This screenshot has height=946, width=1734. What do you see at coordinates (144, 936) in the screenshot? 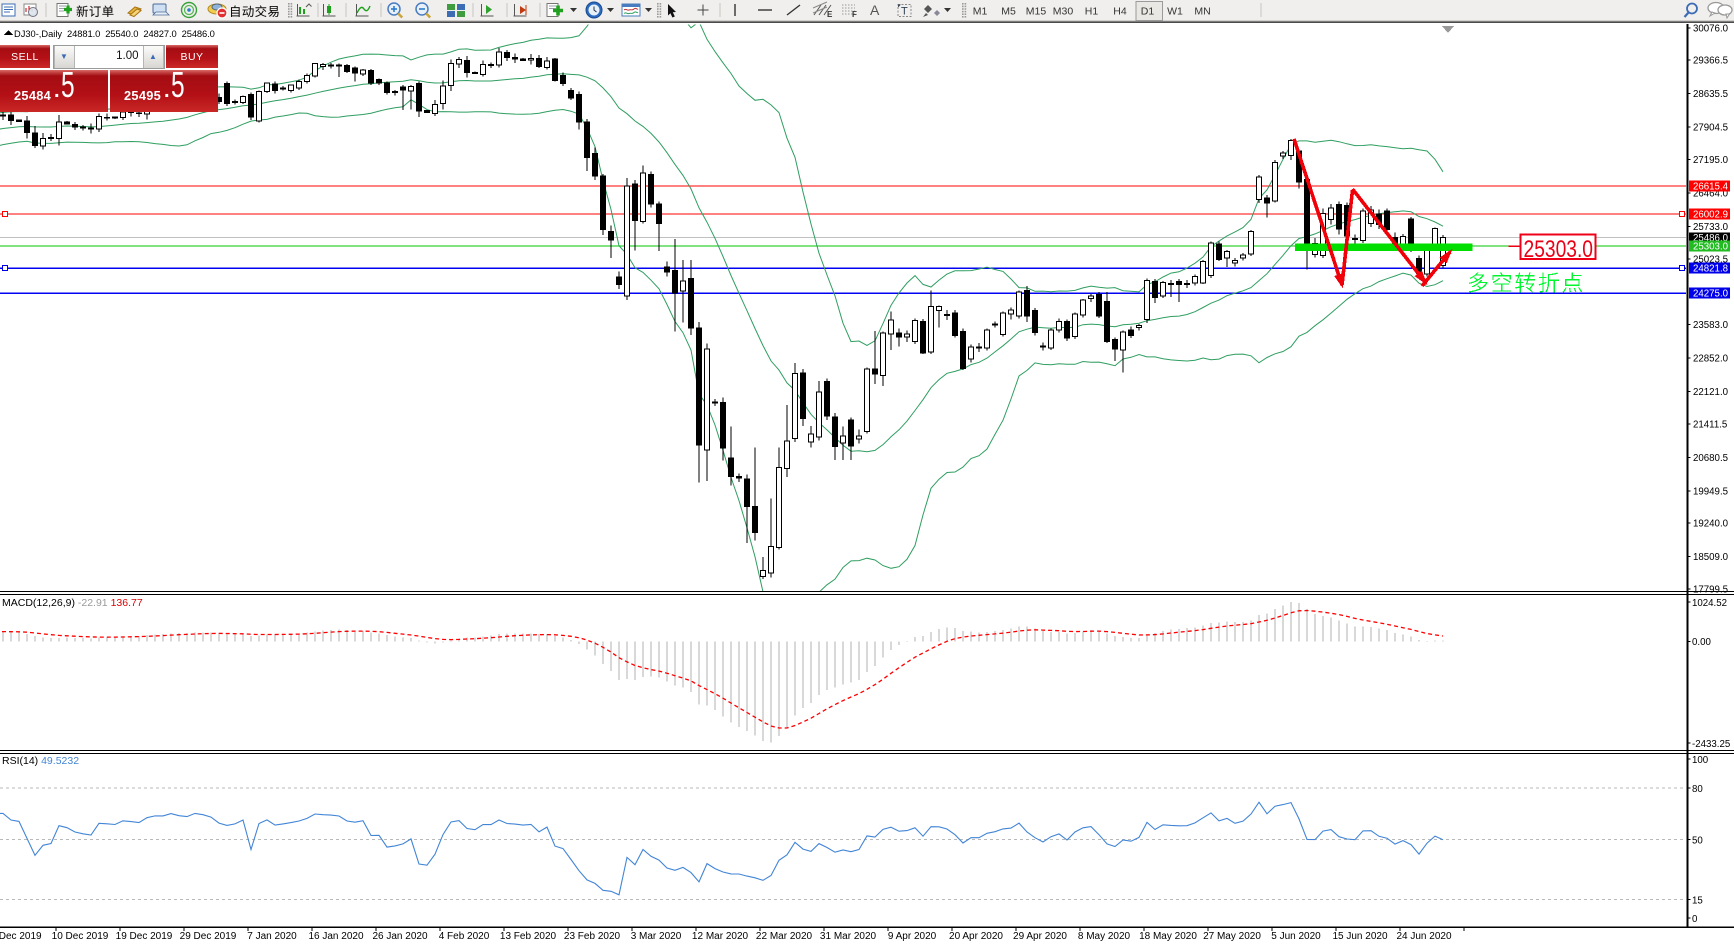
I see `svg-text: 19 Dec 2019` at bounding box center [144, 936].